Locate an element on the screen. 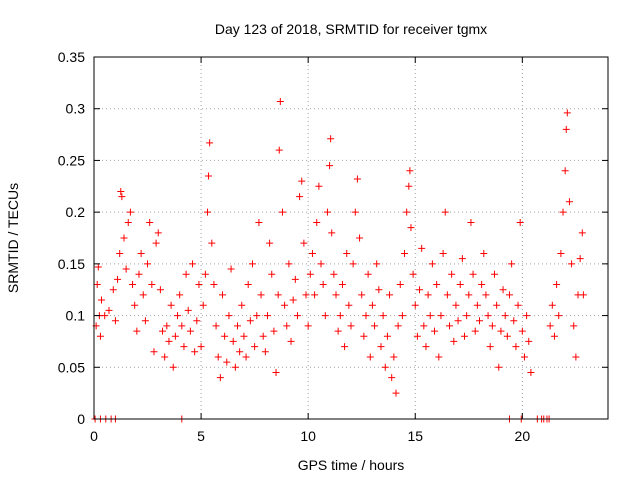 This screenshot has width=640, height=480. x-tick-label: 10 is located at coordinates (308, 436).